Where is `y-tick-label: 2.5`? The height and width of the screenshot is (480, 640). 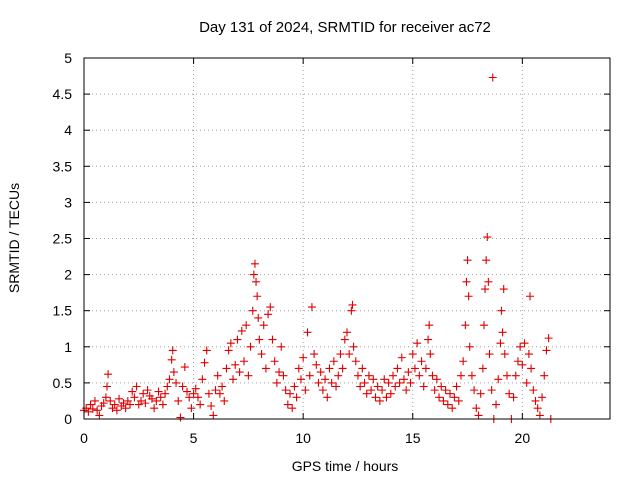 y-tick-label: 2.5 is located at coordinates (63, 239).